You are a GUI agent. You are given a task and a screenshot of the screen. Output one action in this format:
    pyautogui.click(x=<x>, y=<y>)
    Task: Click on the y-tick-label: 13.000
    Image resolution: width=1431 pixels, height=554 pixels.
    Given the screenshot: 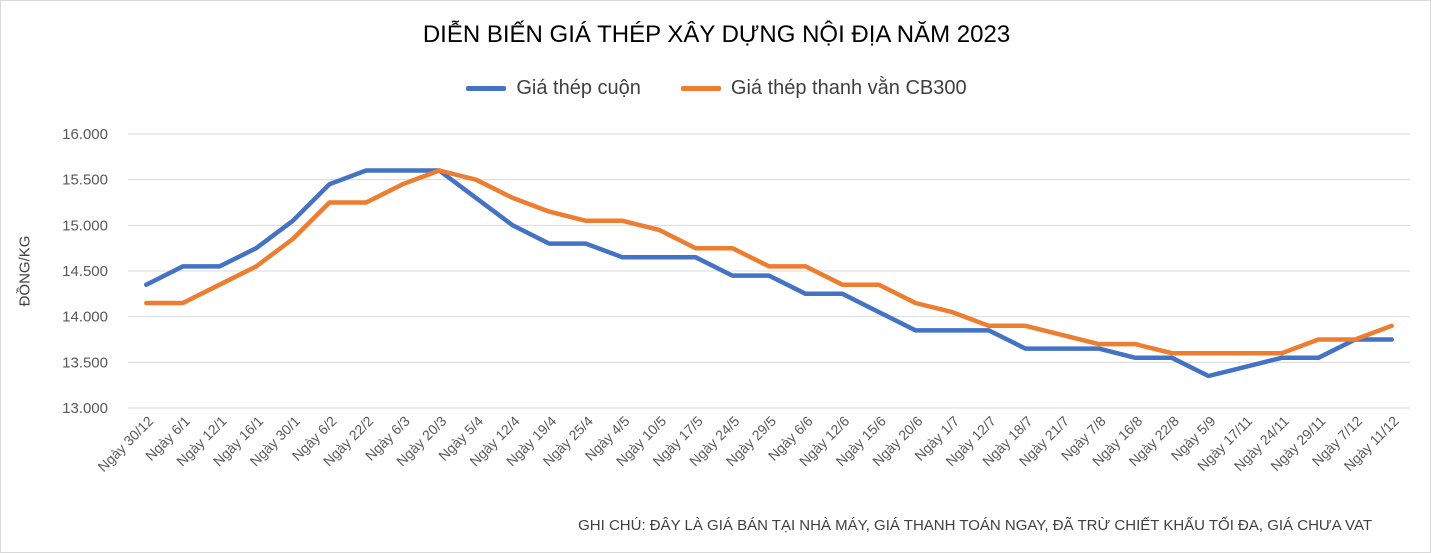 What is the action you would take?
    pyautogui.click(x=85, y=408)
    